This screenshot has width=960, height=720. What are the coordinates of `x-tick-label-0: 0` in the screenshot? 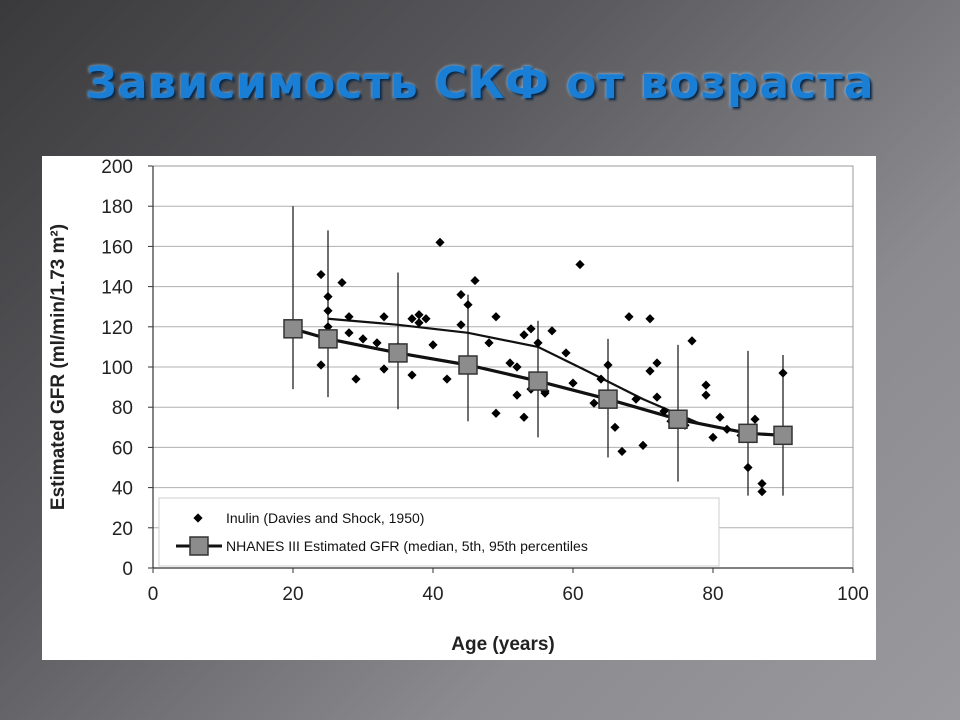 It's located at (153, 594).